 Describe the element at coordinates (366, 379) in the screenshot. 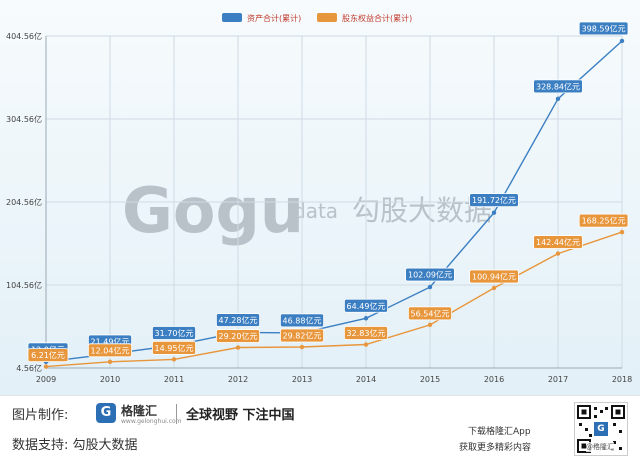

I see `x-tick-label: 2014` at that location.